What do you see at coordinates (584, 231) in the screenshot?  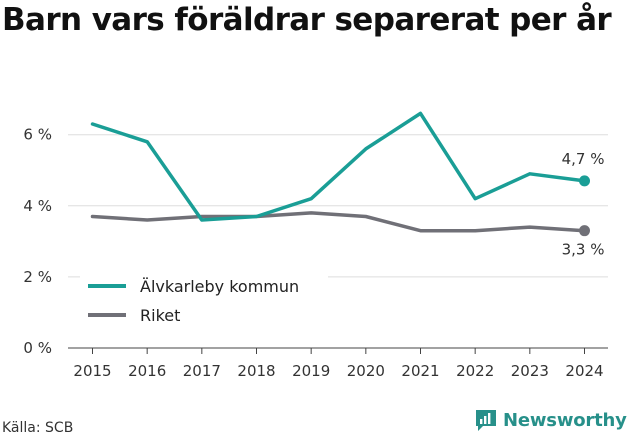 I see `end-point-riket` at bounding box center [584, 231].